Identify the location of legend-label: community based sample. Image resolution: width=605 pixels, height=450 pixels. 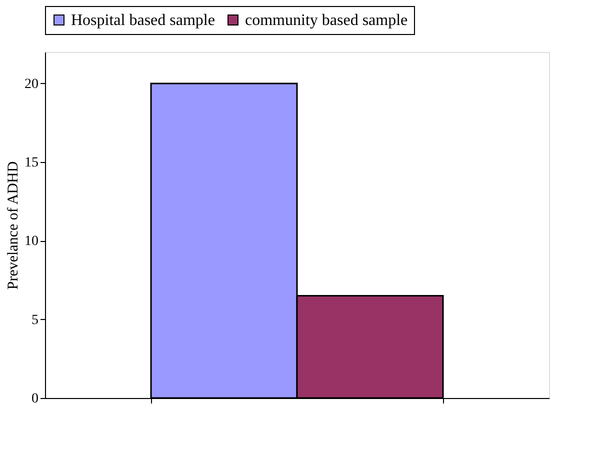
(326, 20).